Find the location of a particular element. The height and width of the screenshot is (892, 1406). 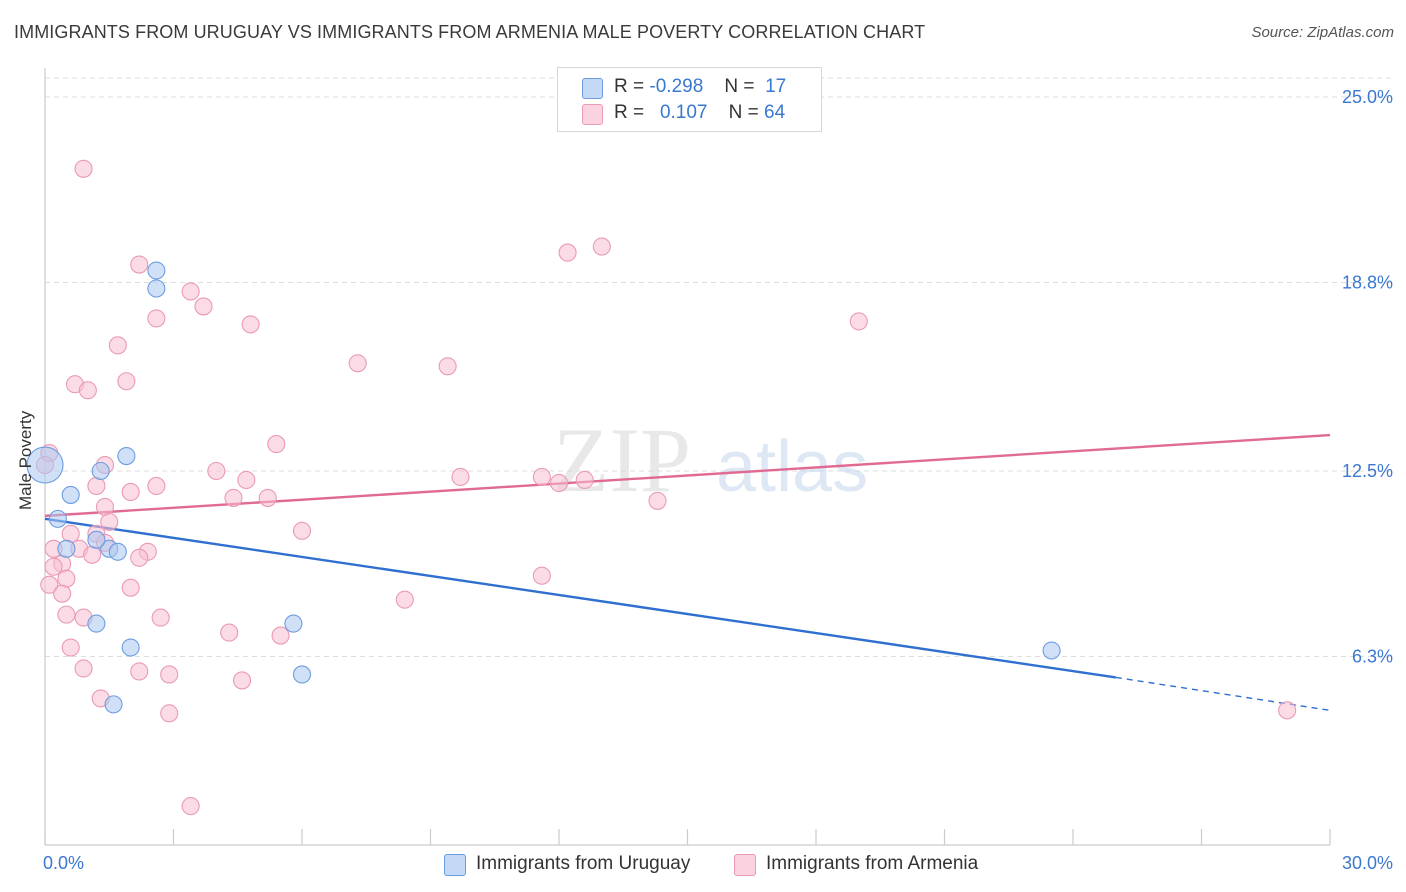

legend-text-uruguay: R = -0.298 N = 17 is located at coordinates (700, 86).